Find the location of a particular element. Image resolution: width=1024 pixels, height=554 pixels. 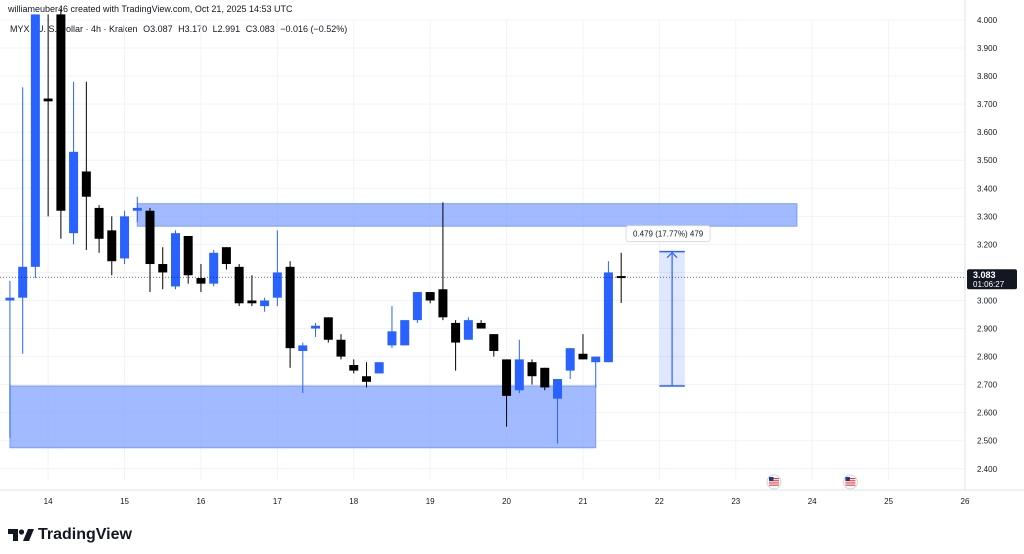

y-tick-label: 3.600 is located at coordinates (987, 132).